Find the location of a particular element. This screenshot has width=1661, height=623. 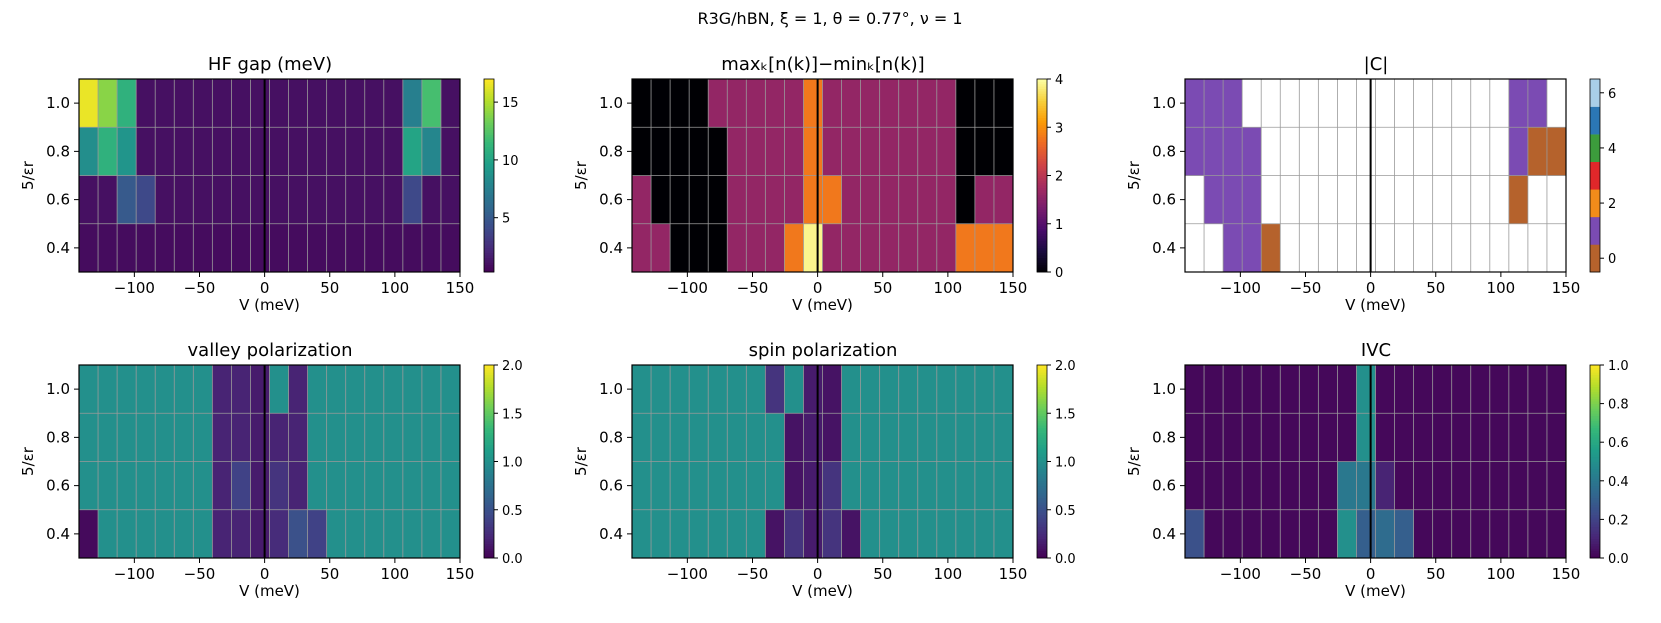

colorbar-tick-label: 2.0 is located at coordinates (512, 366).